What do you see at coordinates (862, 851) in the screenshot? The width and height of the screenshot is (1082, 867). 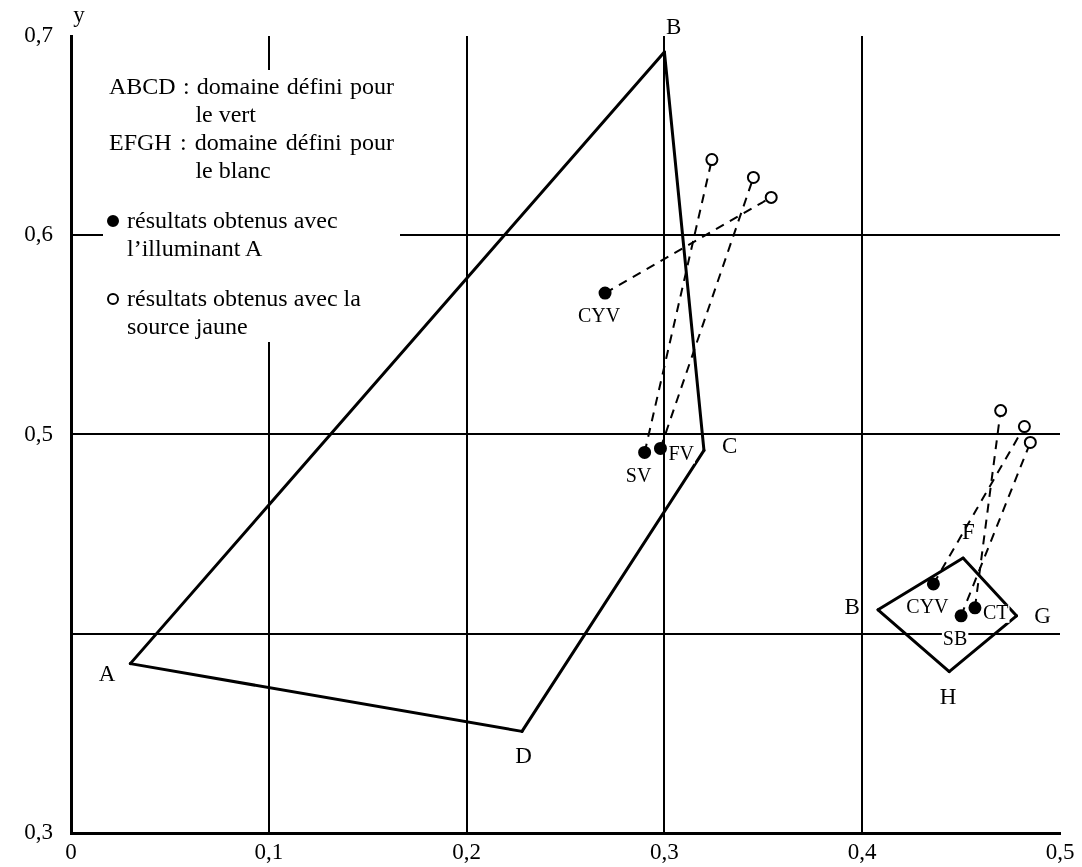 I see `x-tick-label: 0,4` at bounding box center [862, 851].